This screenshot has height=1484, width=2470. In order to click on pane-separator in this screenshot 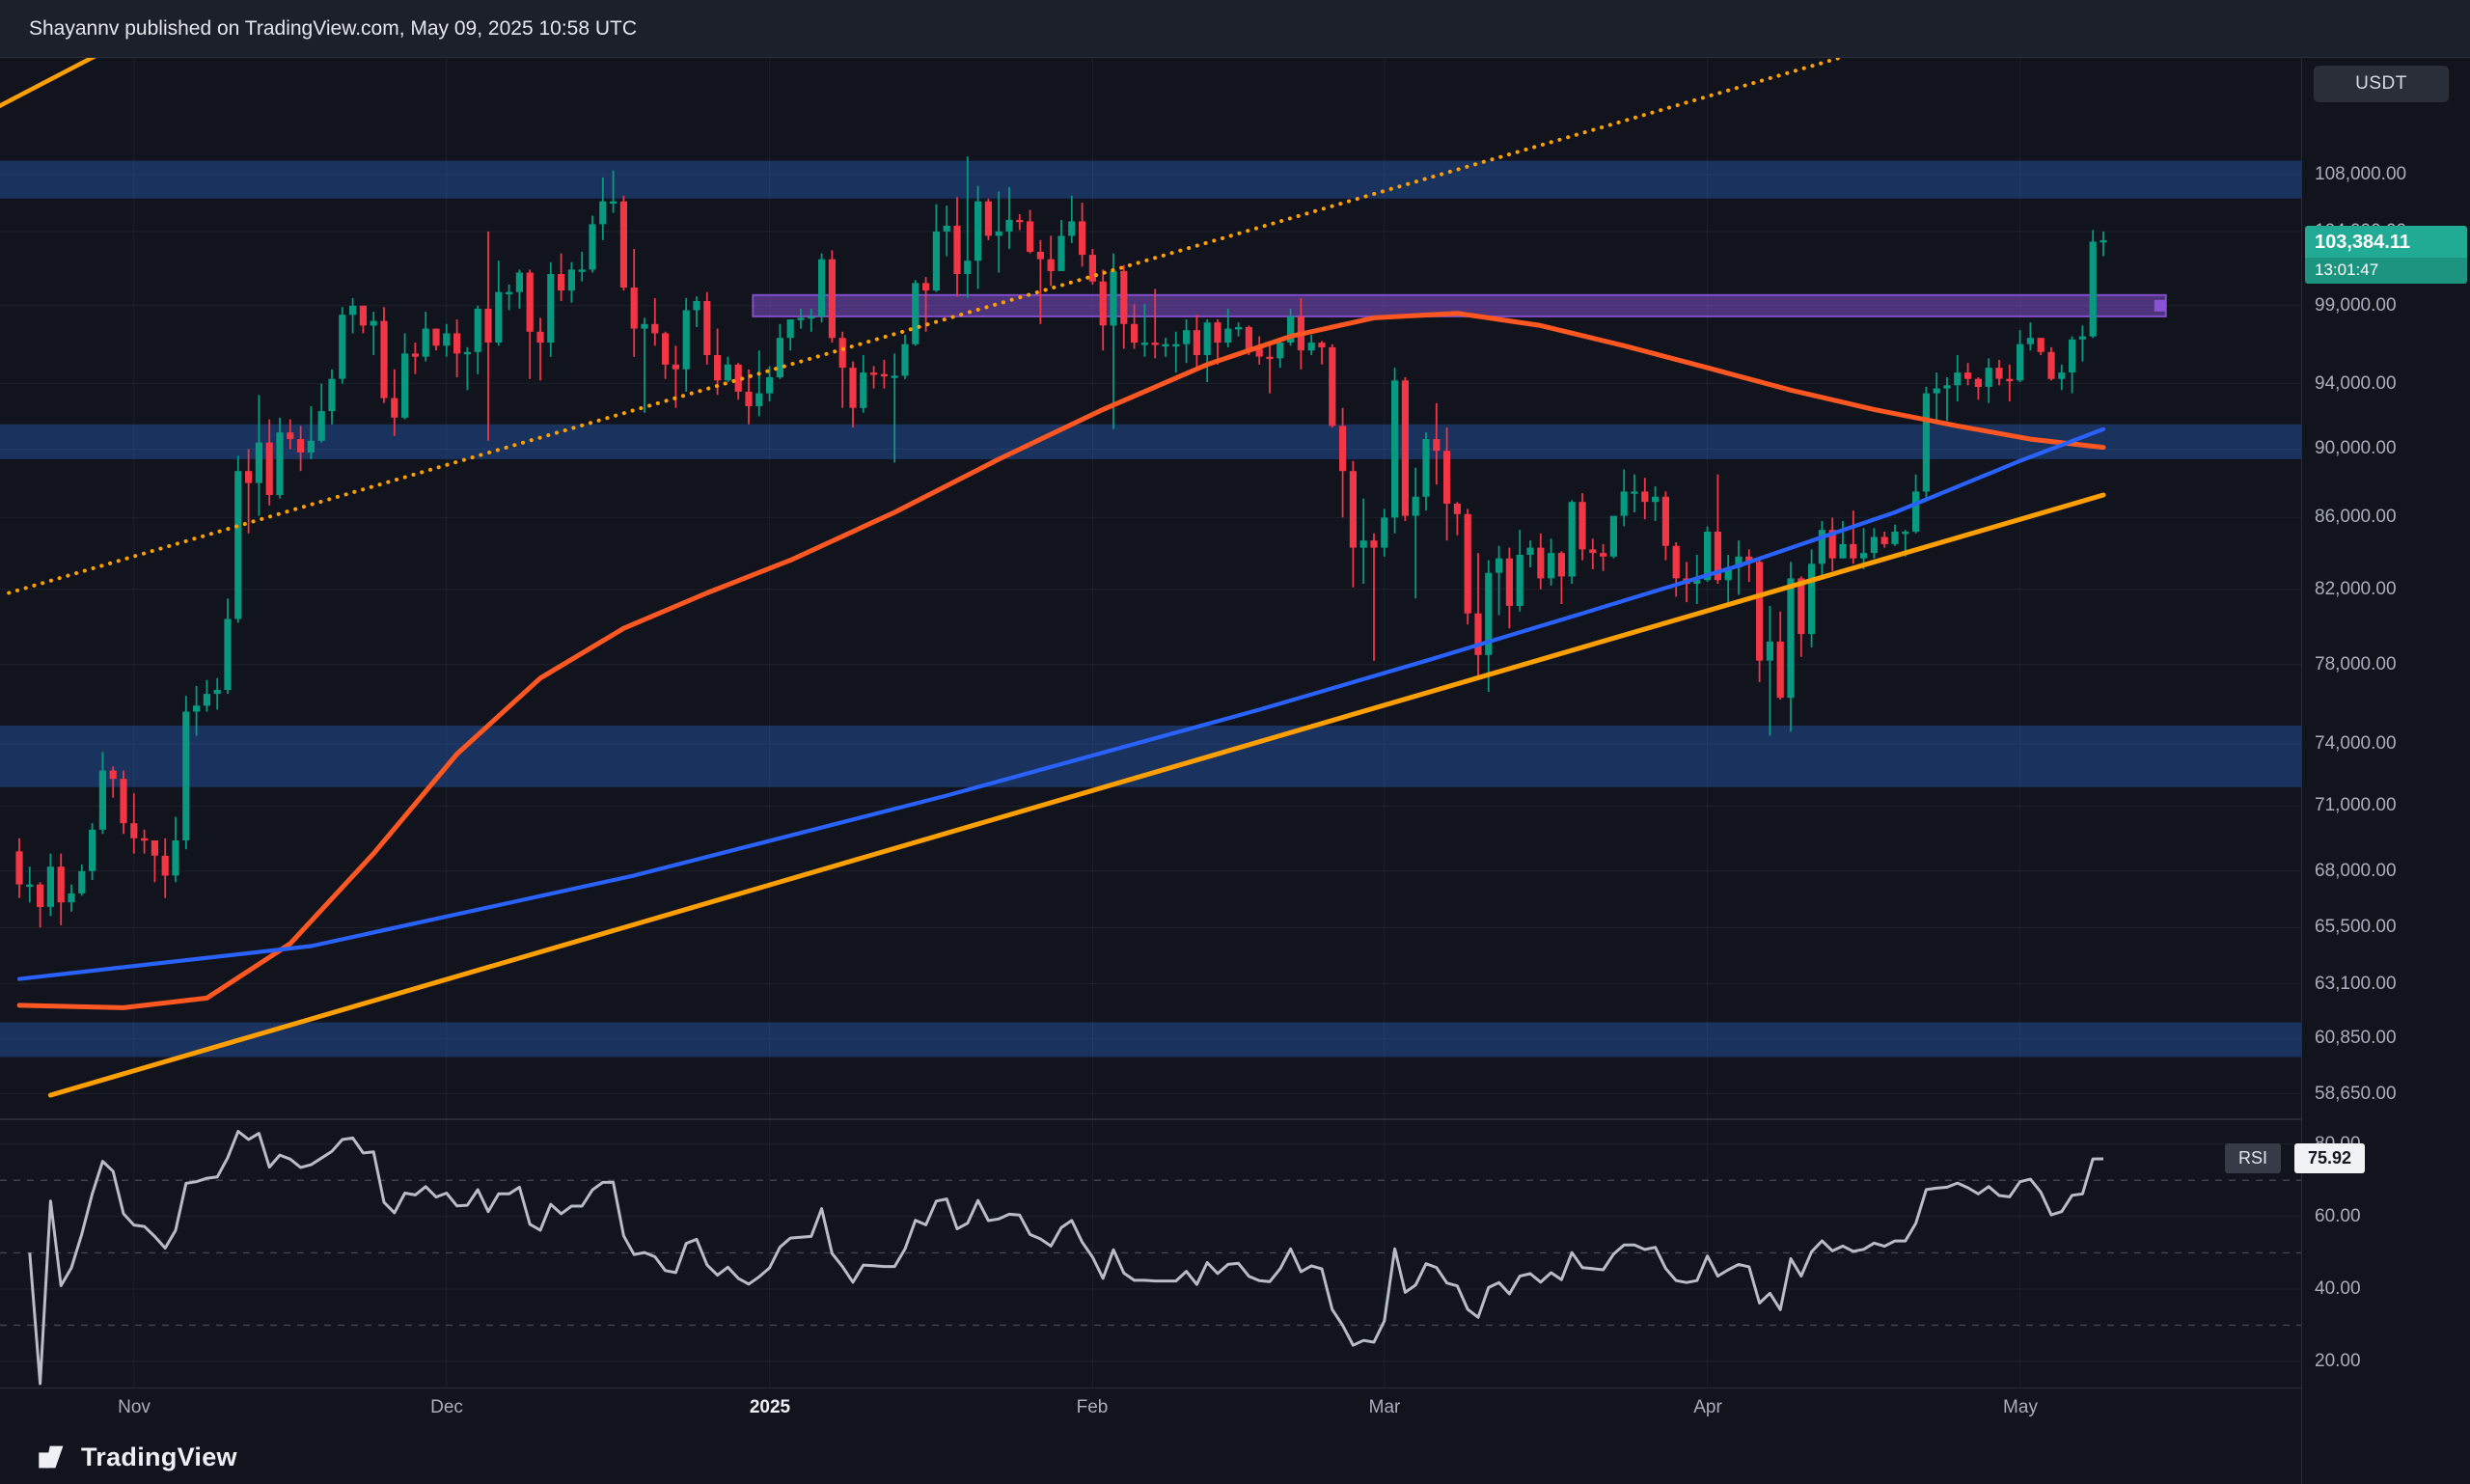, I will do `click(1150, 1119)`.